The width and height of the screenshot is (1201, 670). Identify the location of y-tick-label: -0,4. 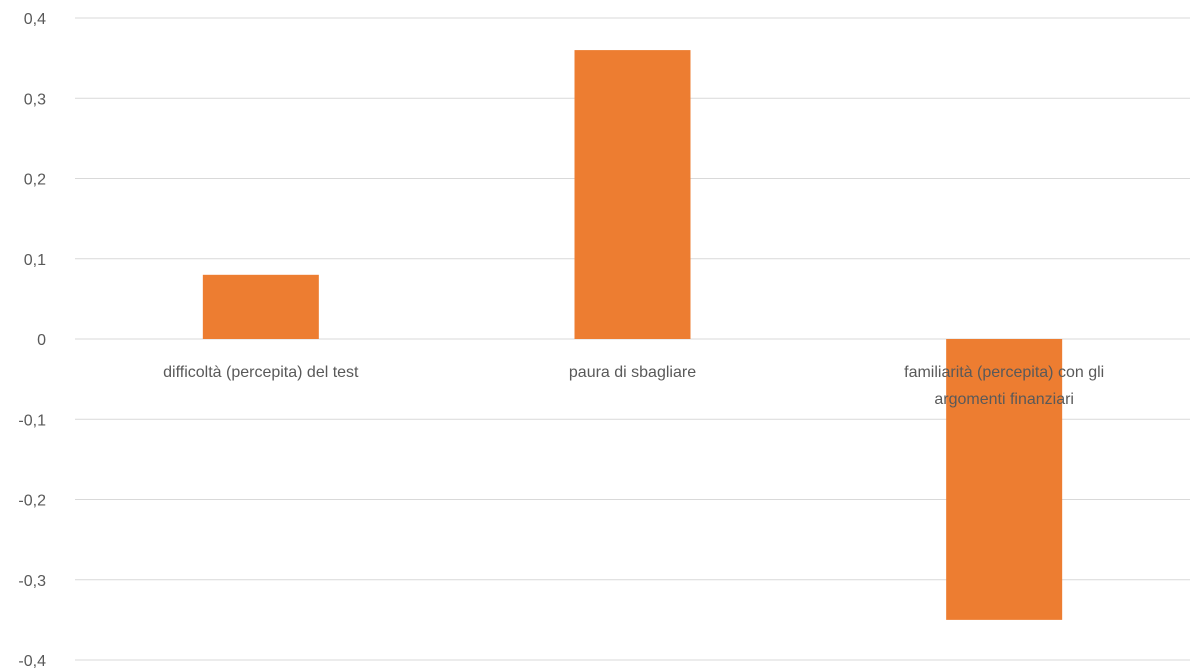
(32, 661).